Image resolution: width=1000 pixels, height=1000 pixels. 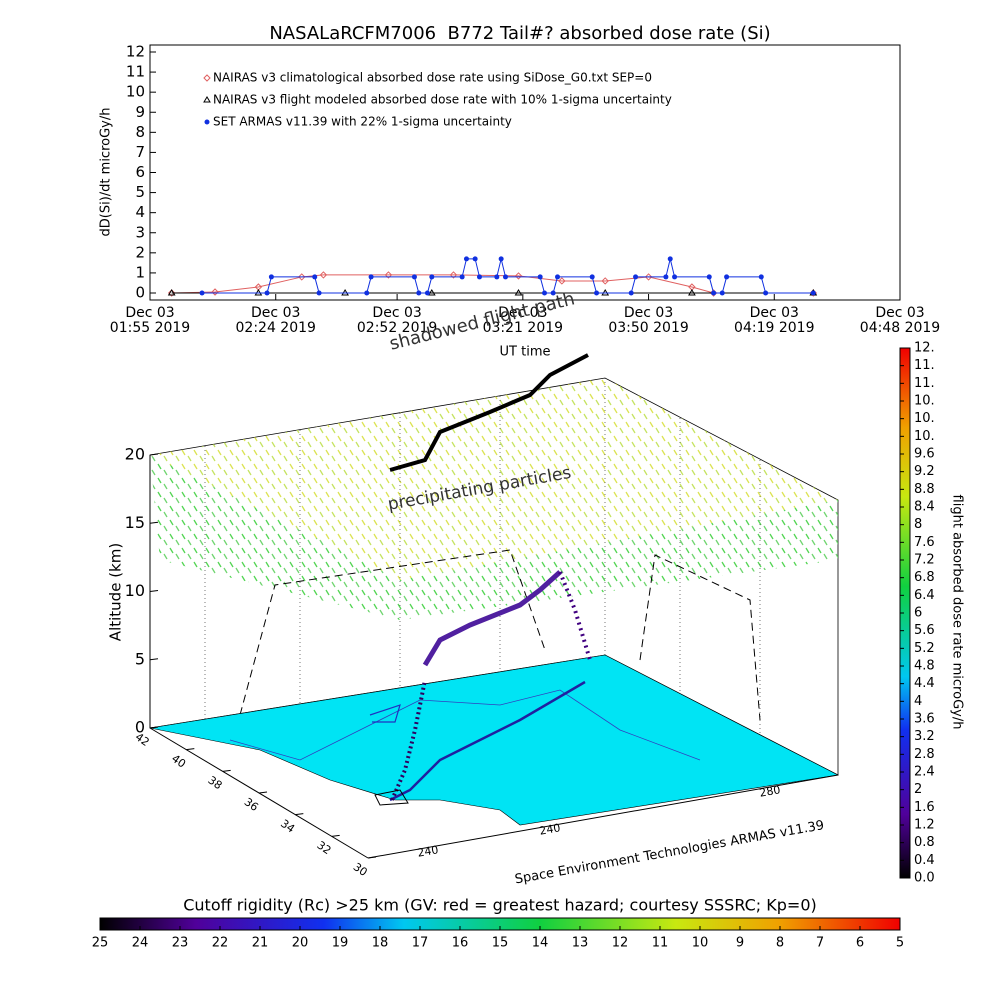 I want to click on colorbar-tick-label: 11, so click(x=660, y=943).